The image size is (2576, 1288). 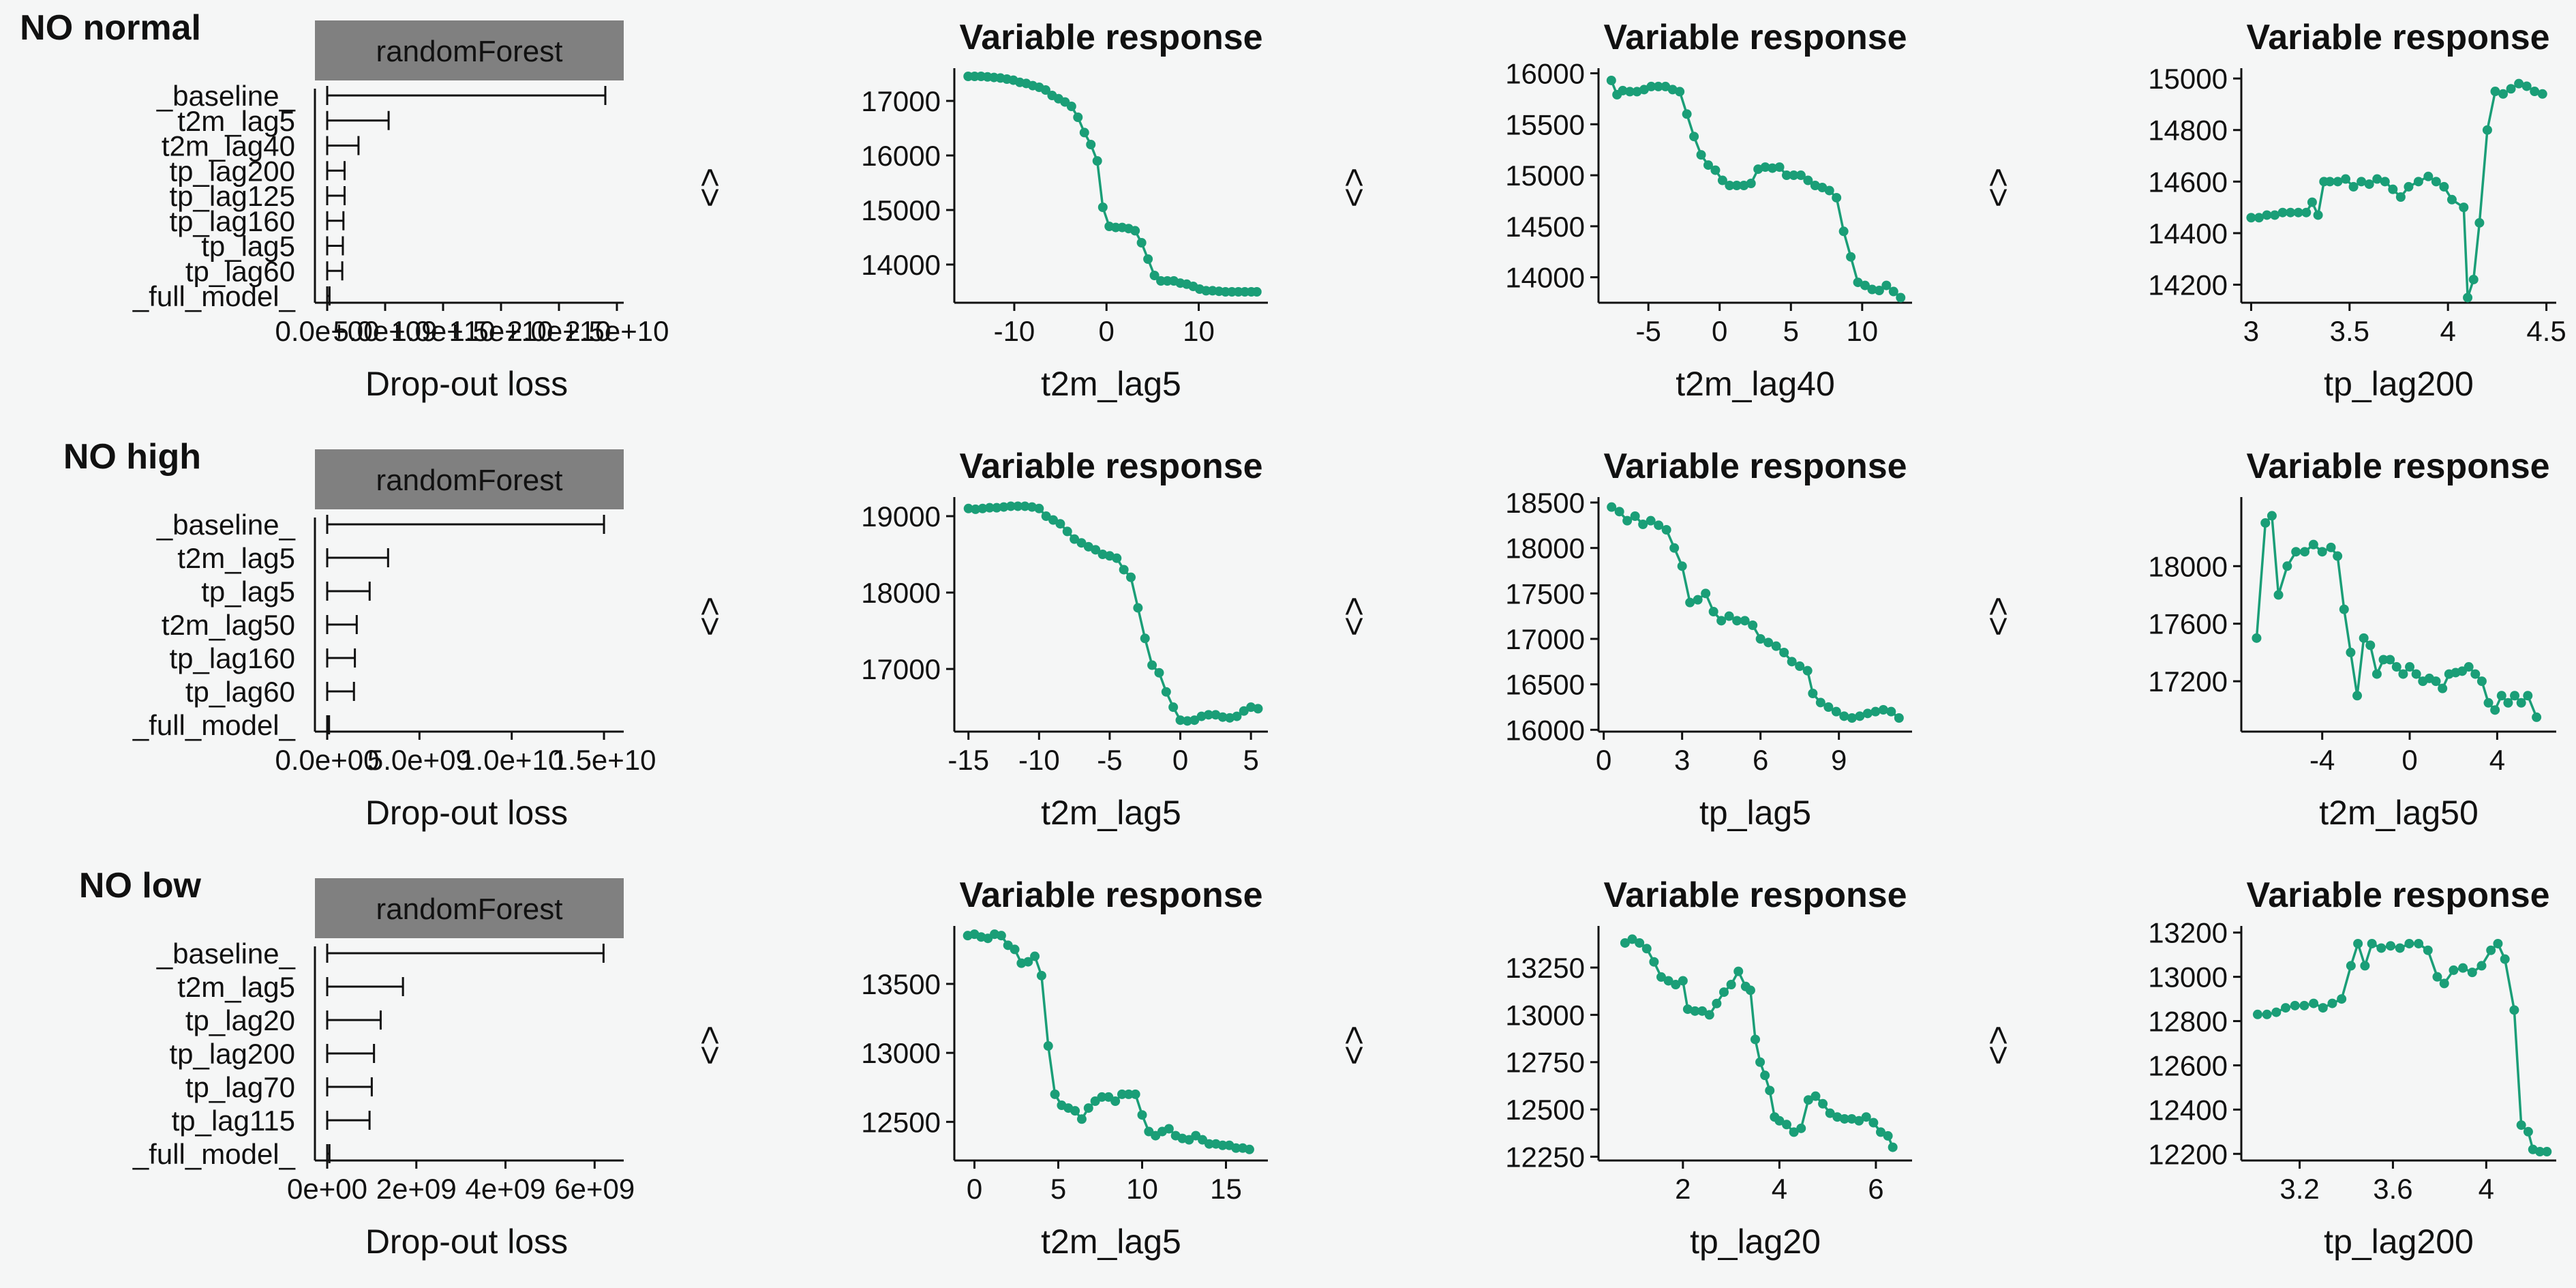 I want to click on x-tick-label: 2.5e+10, so click(x=617, y=331).